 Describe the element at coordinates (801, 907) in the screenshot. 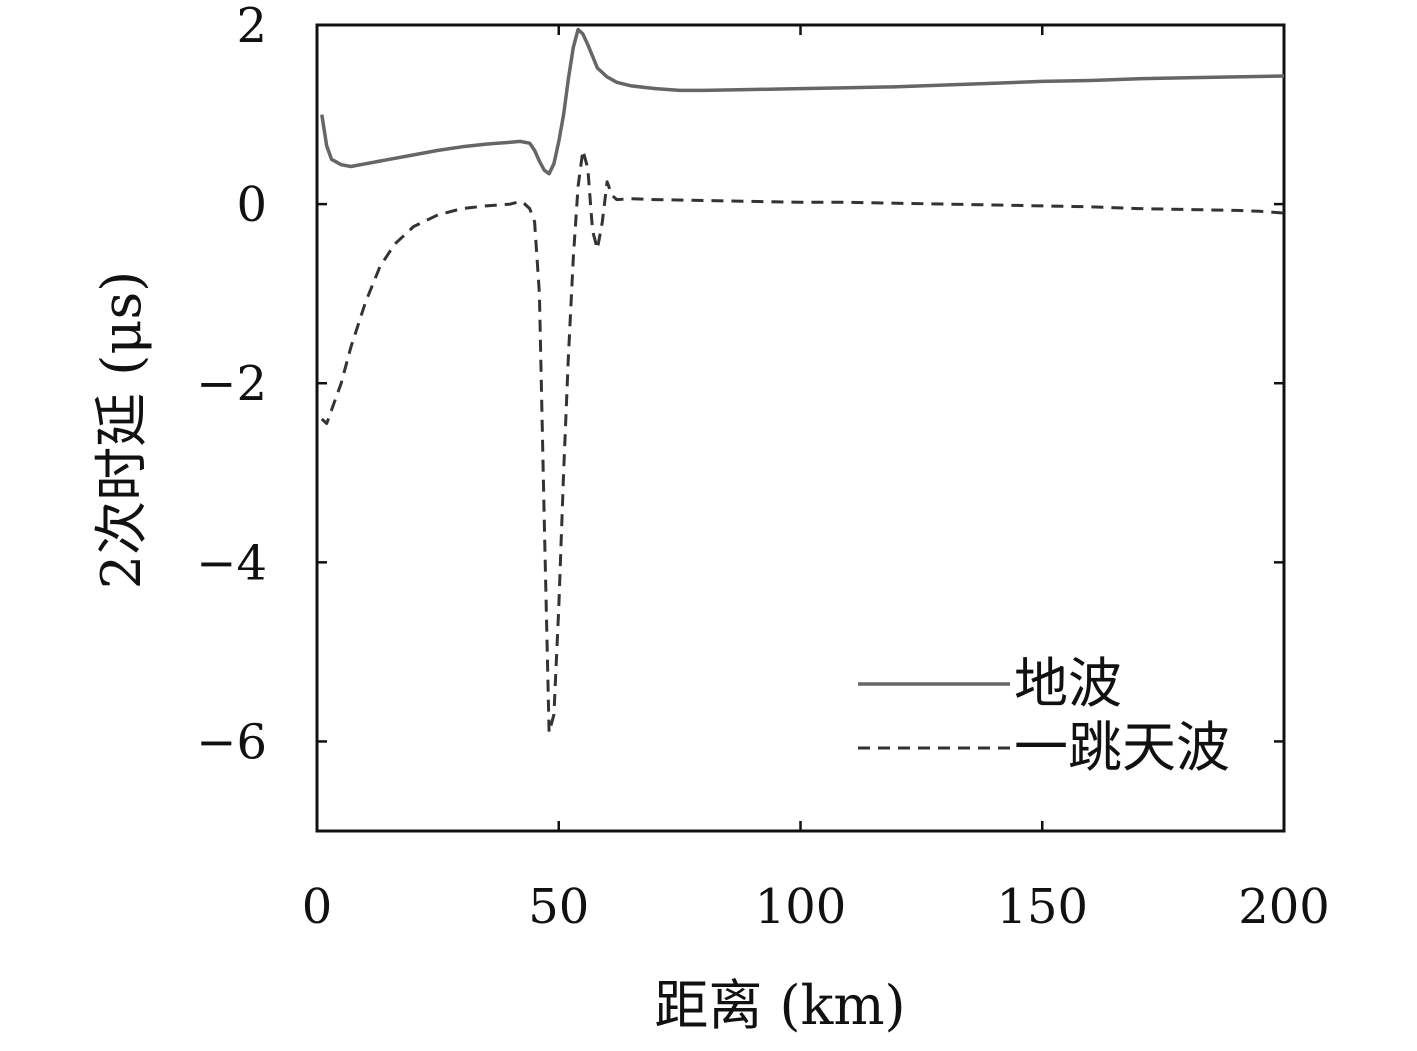

I see `x-tick-label: 100` at that location.